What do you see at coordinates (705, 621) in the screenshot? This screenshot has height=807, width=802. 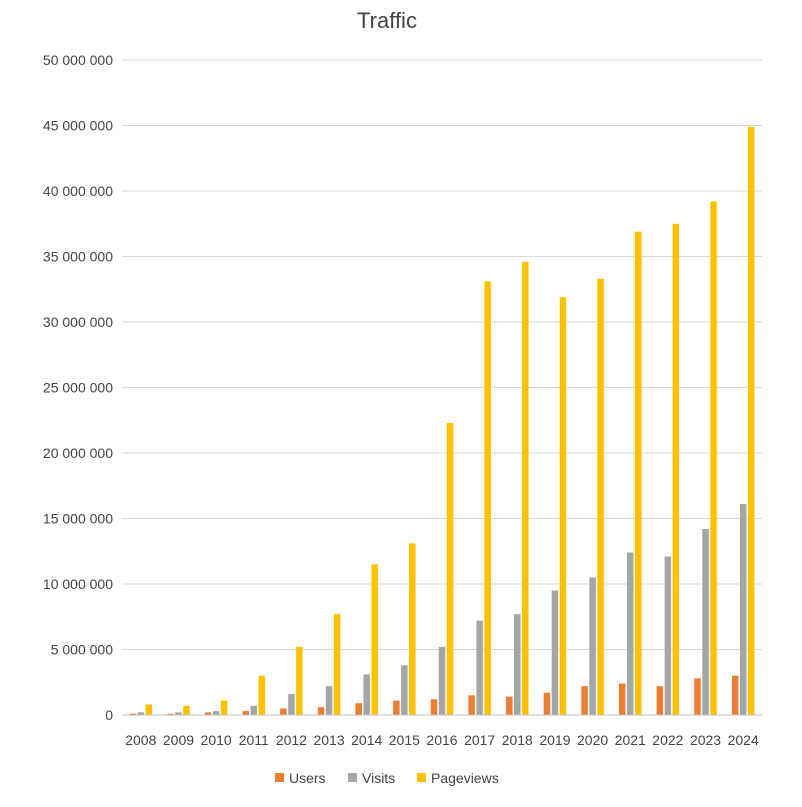 I see `bar-visits-2023` at bounding box center [705, 621].